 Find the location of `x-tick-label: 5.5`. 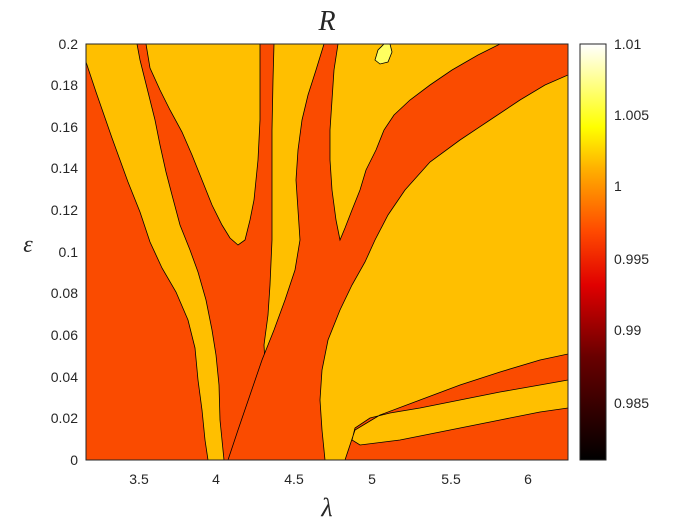

x-tick-label: 5.5 is located at coordinates (451, 479).